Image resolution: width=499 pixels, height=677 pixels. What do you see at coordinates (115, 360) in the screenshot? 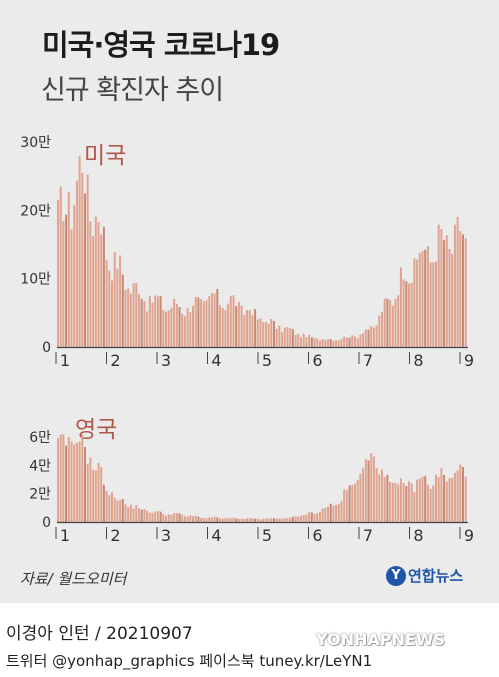
I see `us-chart-xtick-label: 2` at bounding box center [115, 360].